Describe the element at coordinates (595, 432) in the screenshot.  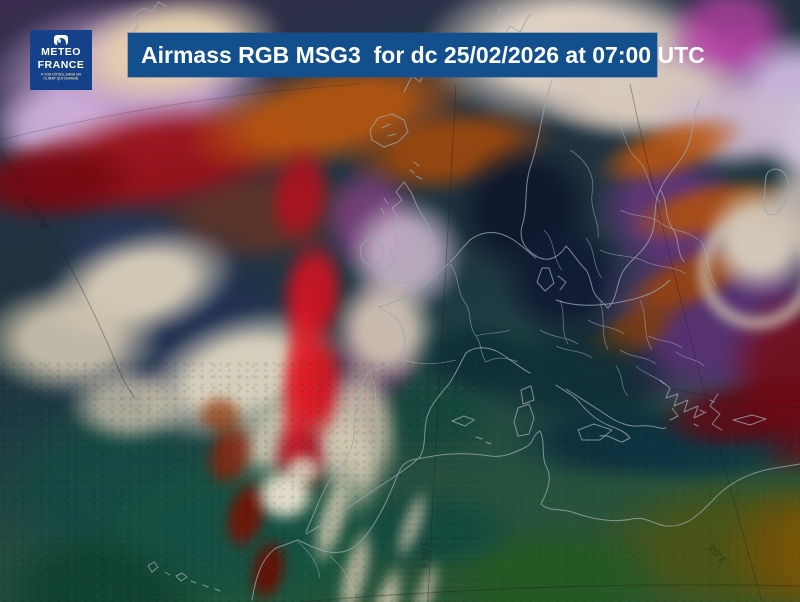
I see `coastline-sicily` at that location.